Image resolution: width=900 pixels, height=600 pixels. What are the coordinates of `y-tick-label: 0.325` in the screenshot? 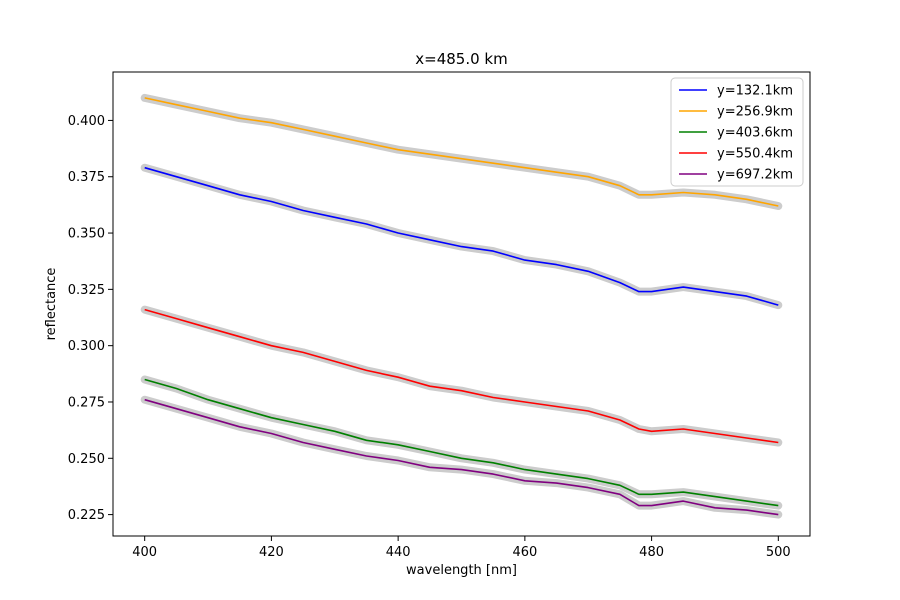 It's located at (86, 290).